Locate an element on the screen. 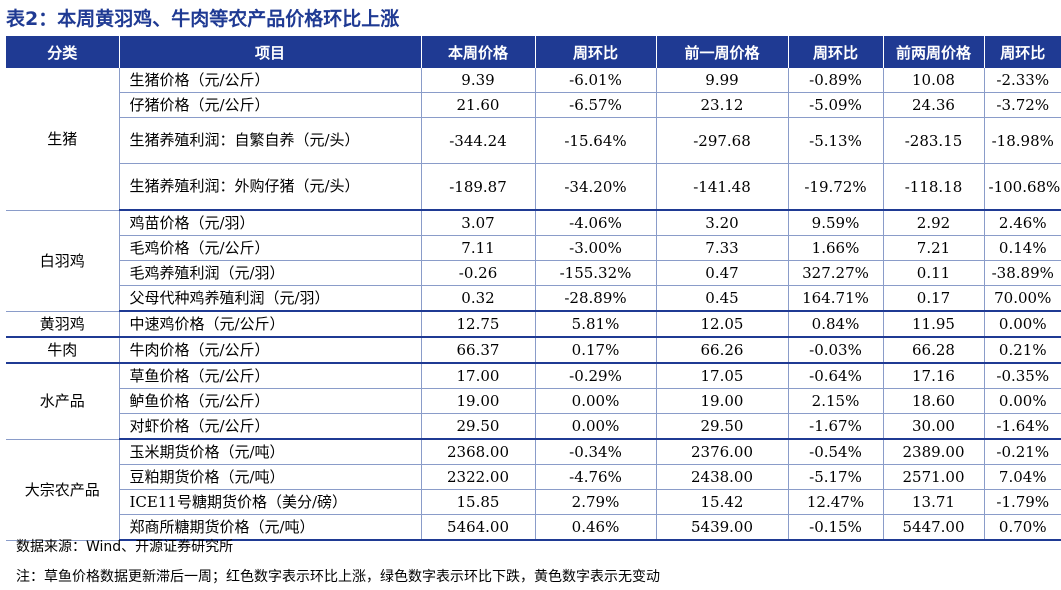  price-cell: -344.24 is located at coordinates (477, 140).